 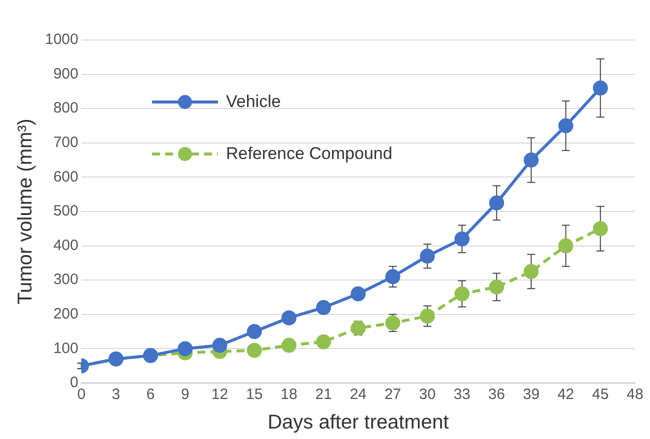 I want to click on y-tick-label: 0, so click(x=74, y=383).